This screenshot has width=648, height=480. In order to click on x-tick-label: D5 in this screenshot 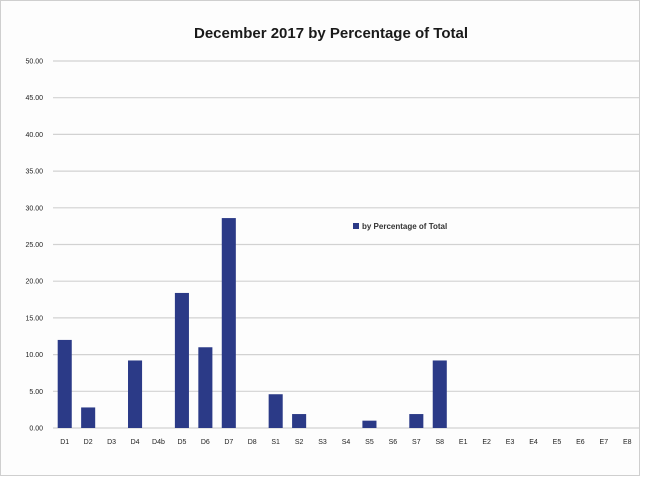, I will do `click(181, 442)`.